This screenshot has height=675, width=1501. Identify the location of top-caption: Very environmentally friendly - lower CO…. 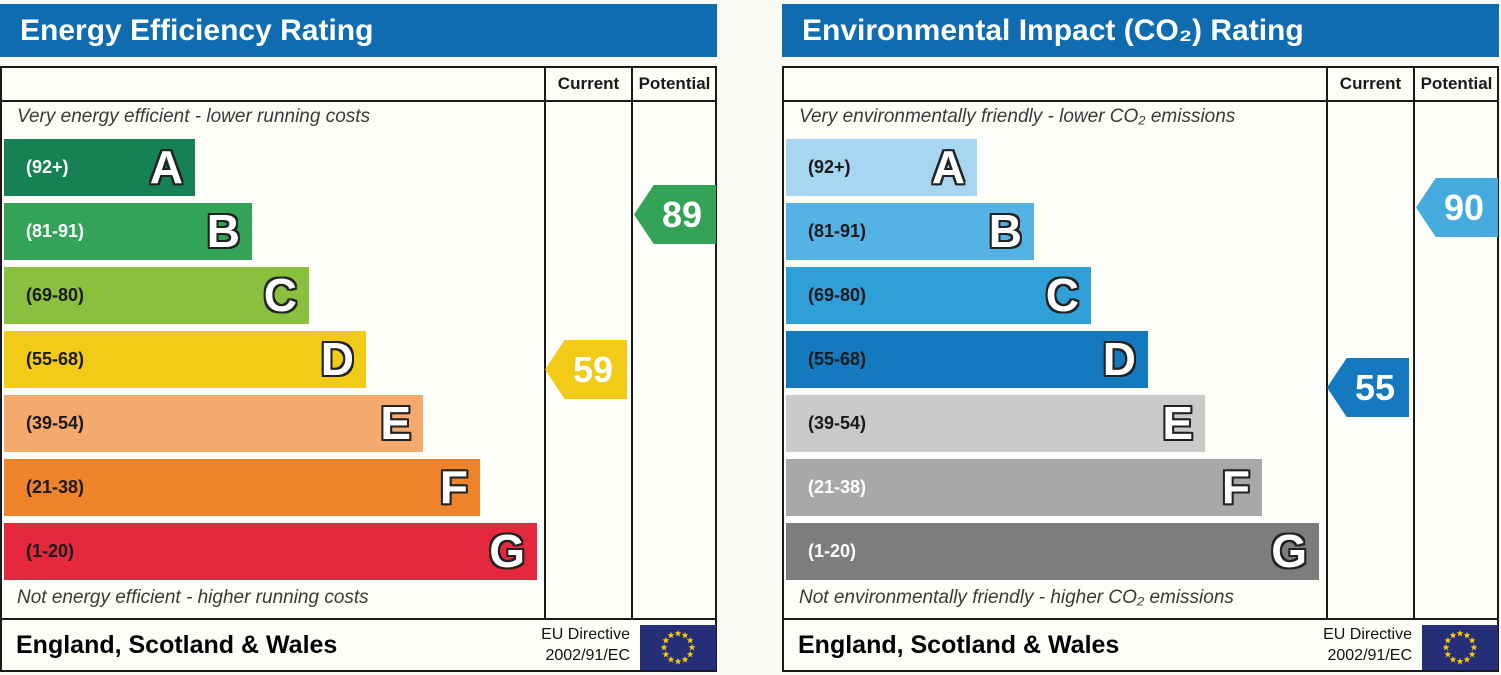
(1017, 116).